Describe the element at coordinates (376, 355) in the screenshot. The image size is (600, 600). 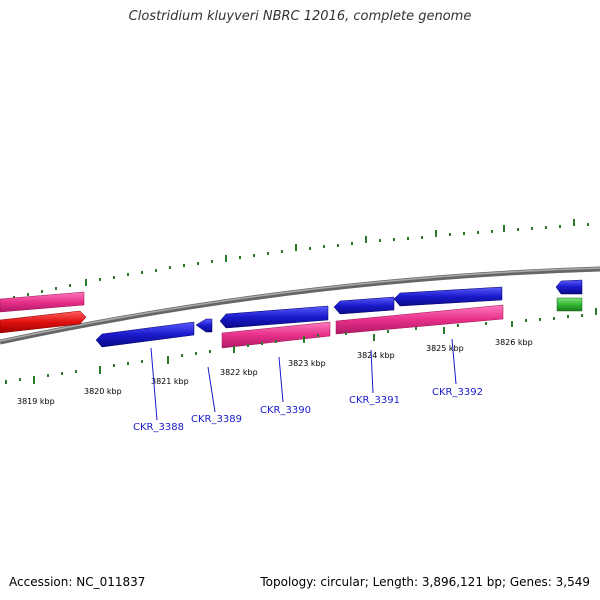
I see `kbp-label: 3824 kbp` at that location.